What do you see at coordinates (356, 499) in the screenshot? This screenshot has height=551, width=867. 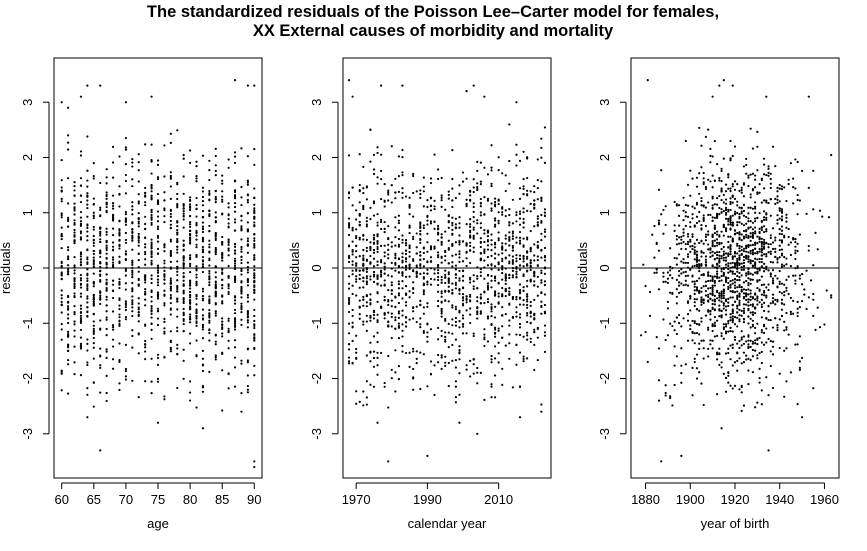 I see `x-tick-label: 1970` at bounding box center [356, 499].